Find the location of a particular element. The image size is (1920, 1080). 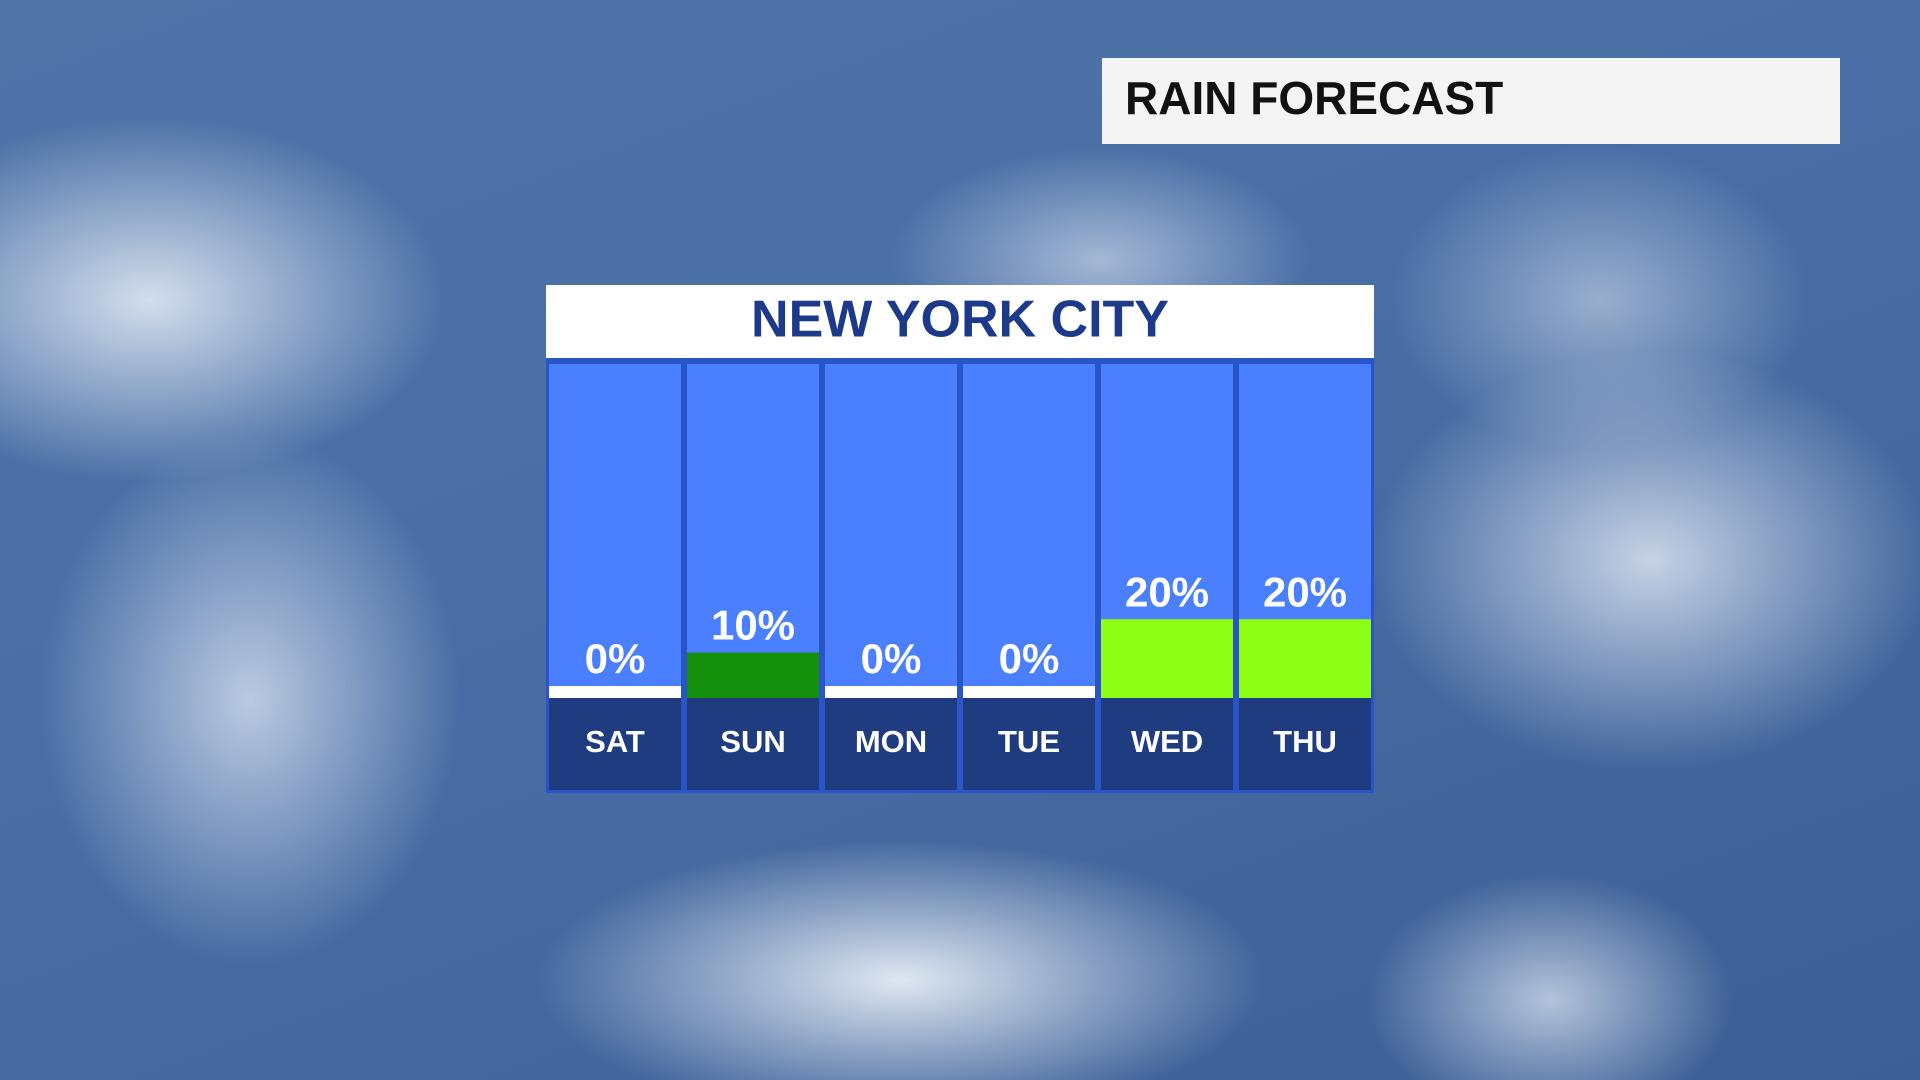

day-label: THU is located at coordinates (1305, 741).